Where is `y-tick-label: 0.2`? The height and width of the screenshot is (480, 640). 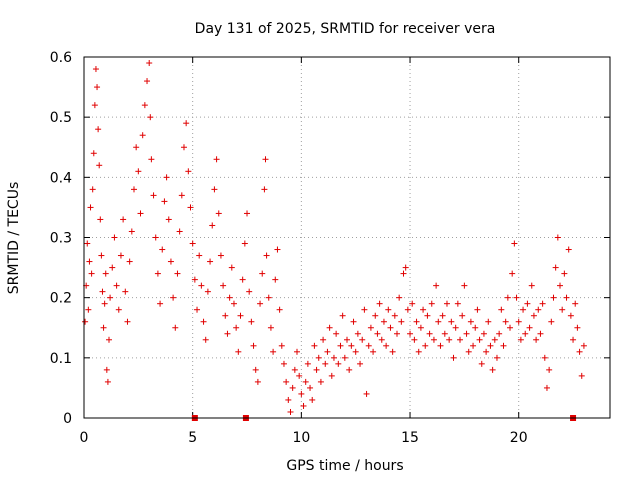 y-tick-label: 0.2 is located at coordinates (61, 299).